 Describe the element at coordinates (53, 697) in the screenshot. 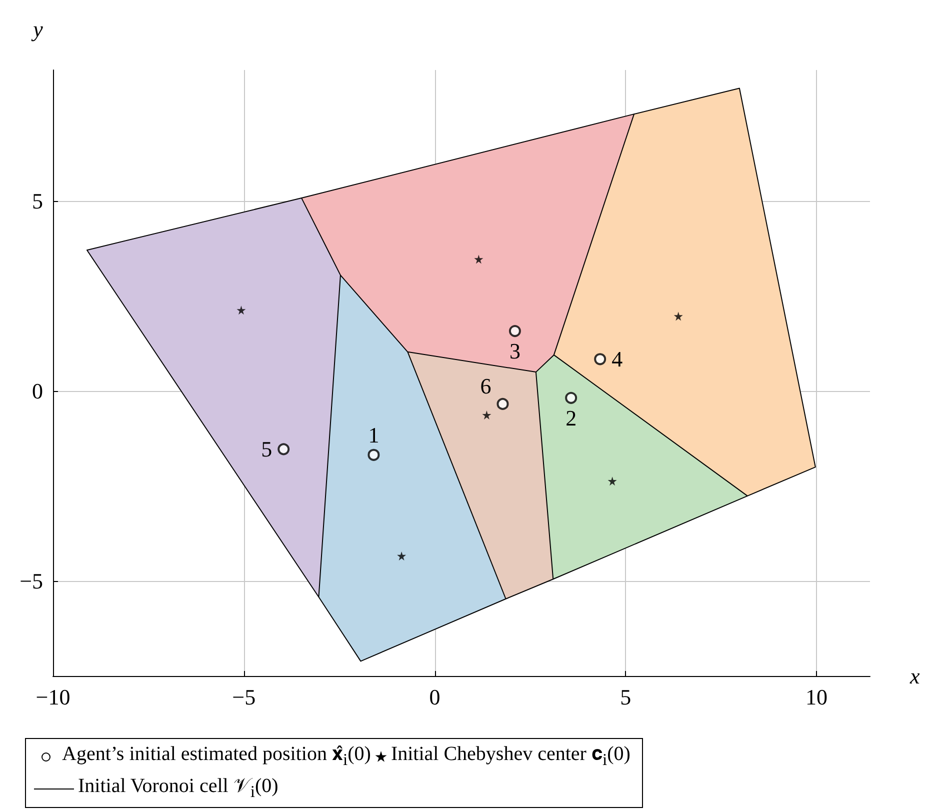

I see `x-tick-label: −10` at that location.